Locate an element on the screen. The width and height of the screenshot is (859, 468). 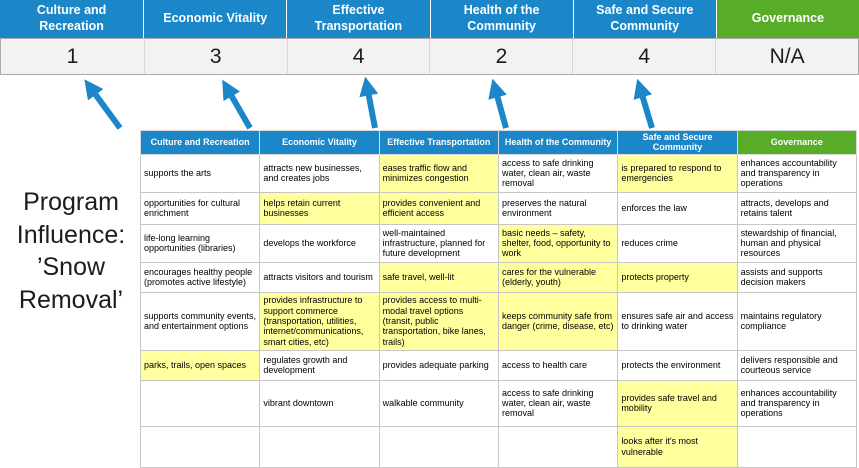
score-value-4: 4 is located at coordinates (643, 56).